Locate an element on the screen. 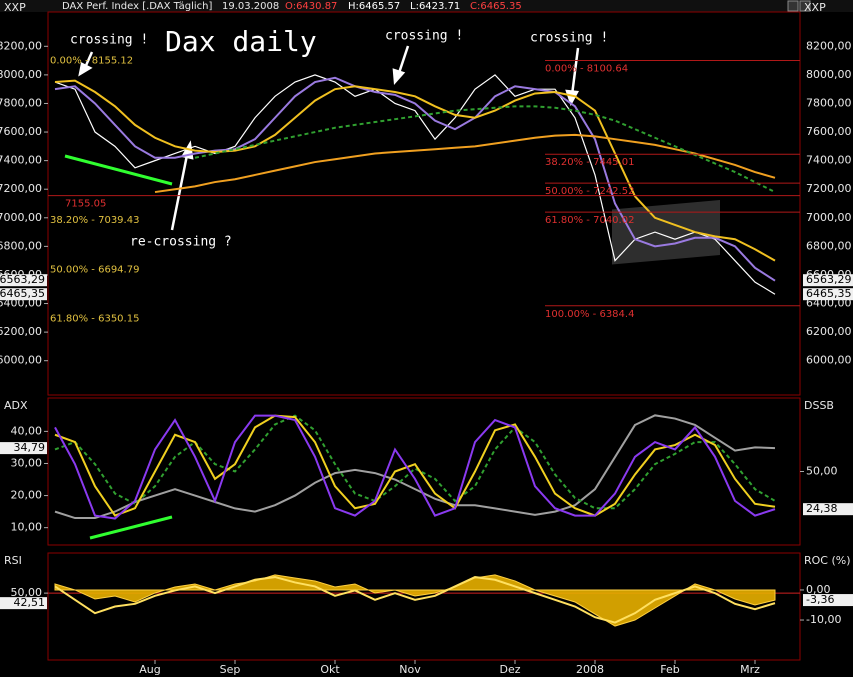 Image resolution: width=853 pixels, height=677 pixels. fib-label: 38.20% - 7445.01 is located at coordinates (589, 162).